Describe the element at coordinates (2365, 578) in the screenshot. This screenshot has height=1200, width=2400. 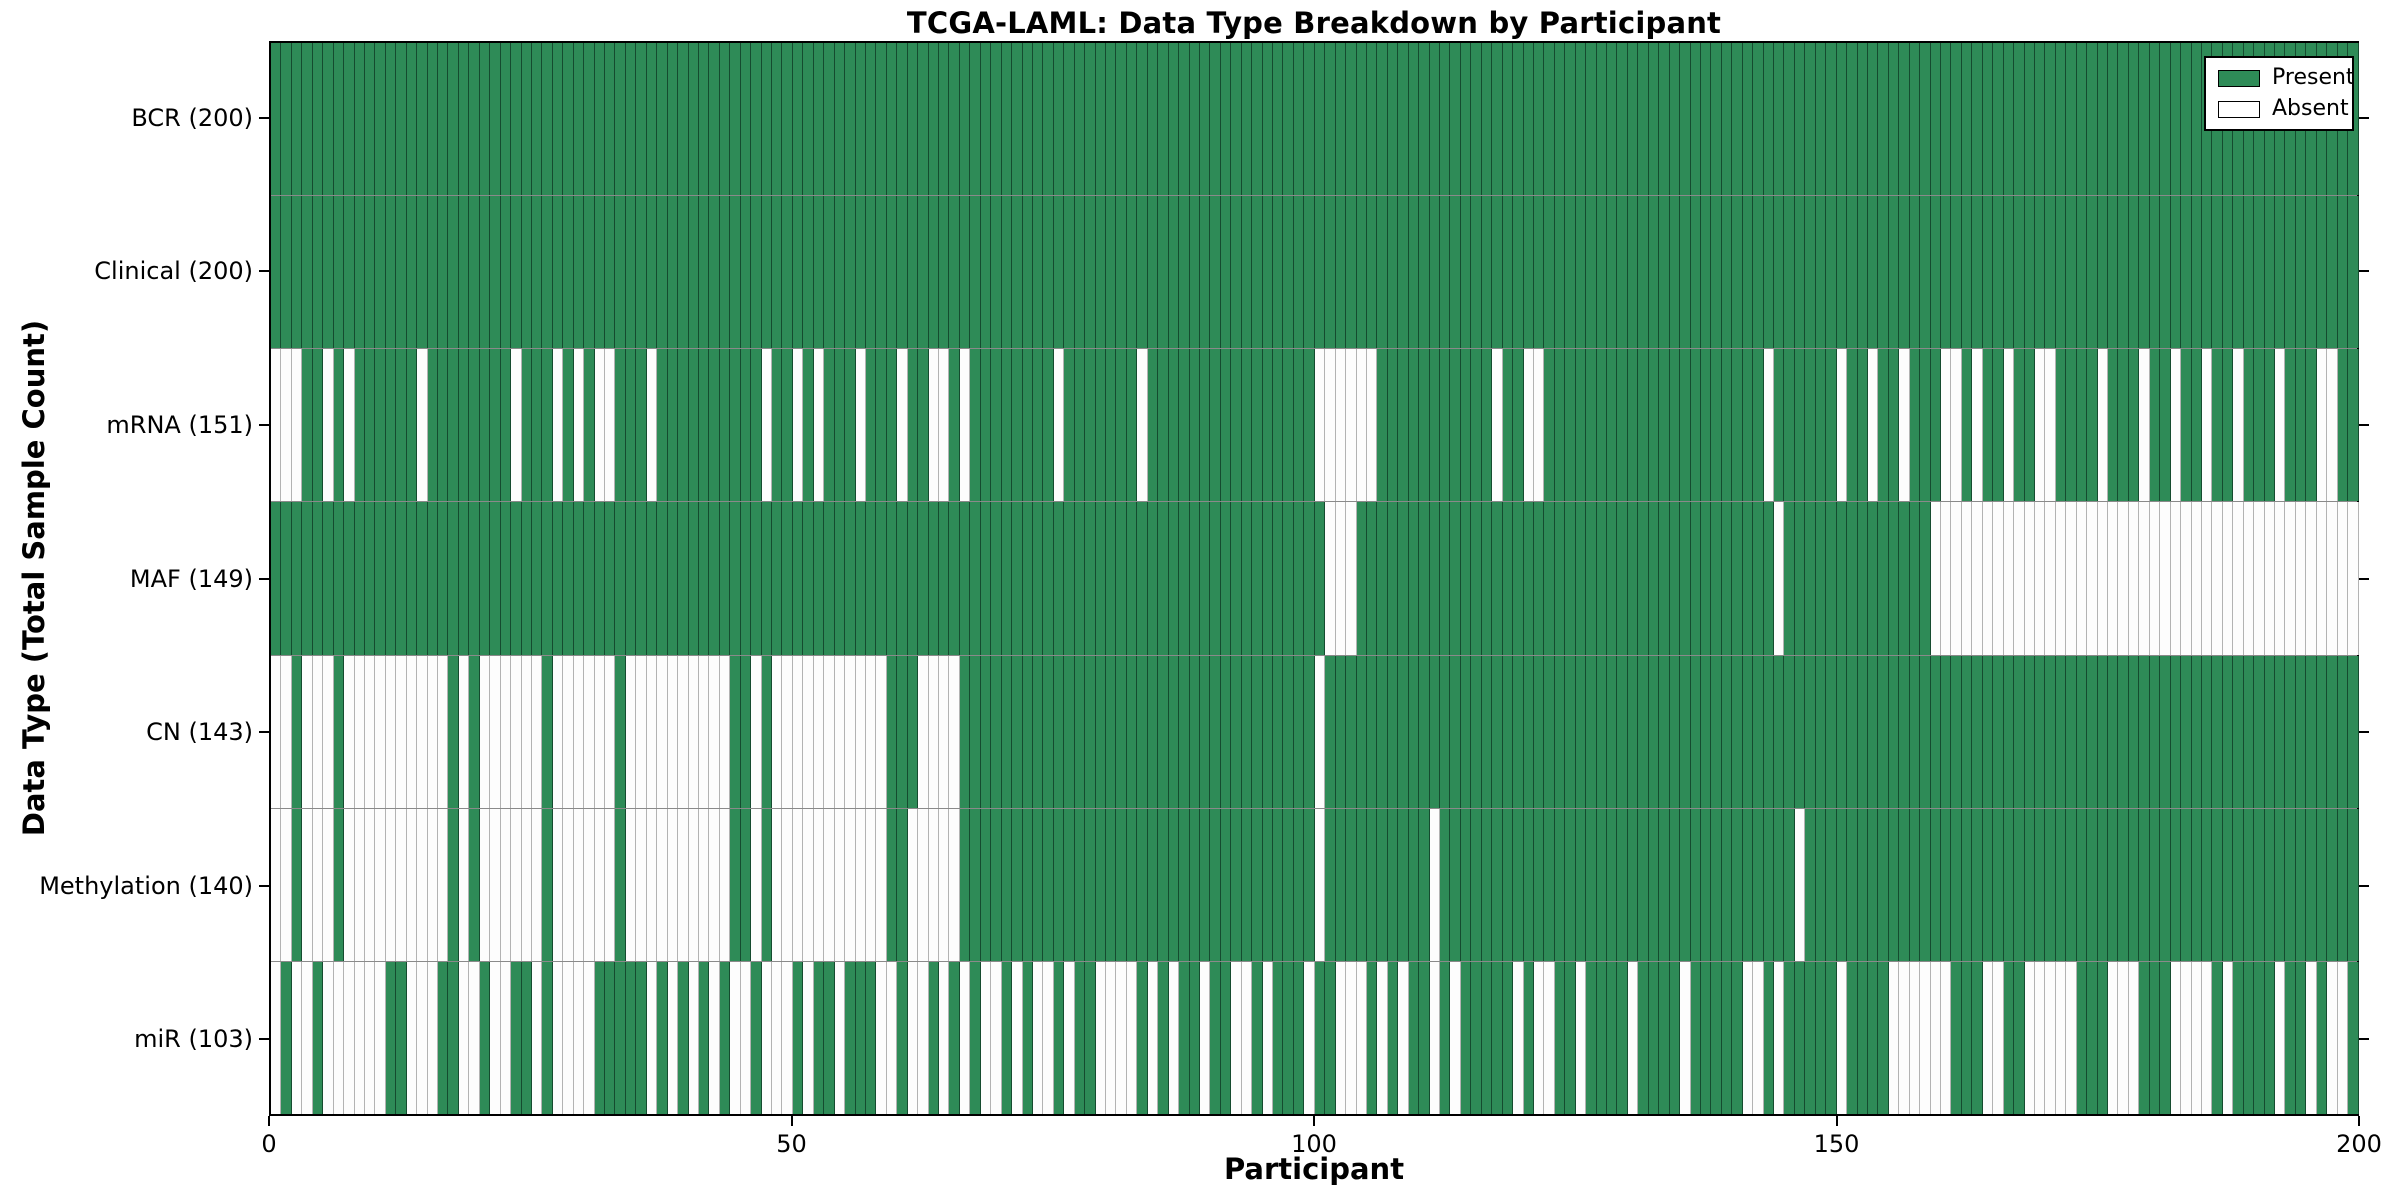
I see `y-axis-right-ticks` at that location.